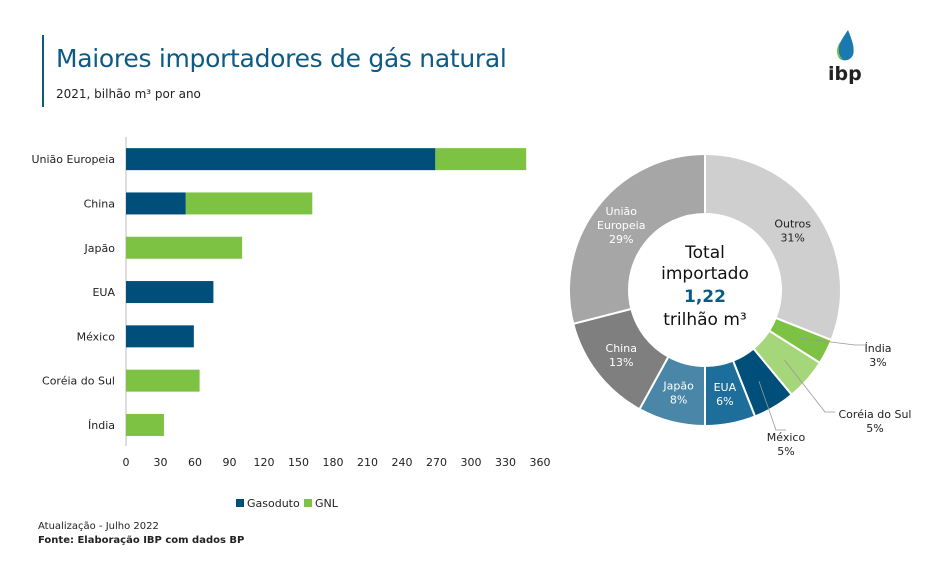  What do you see at coordinates (471, 462) in the screenshot?
I see `x-tick-label: 300` at bounding box center [471, 462].